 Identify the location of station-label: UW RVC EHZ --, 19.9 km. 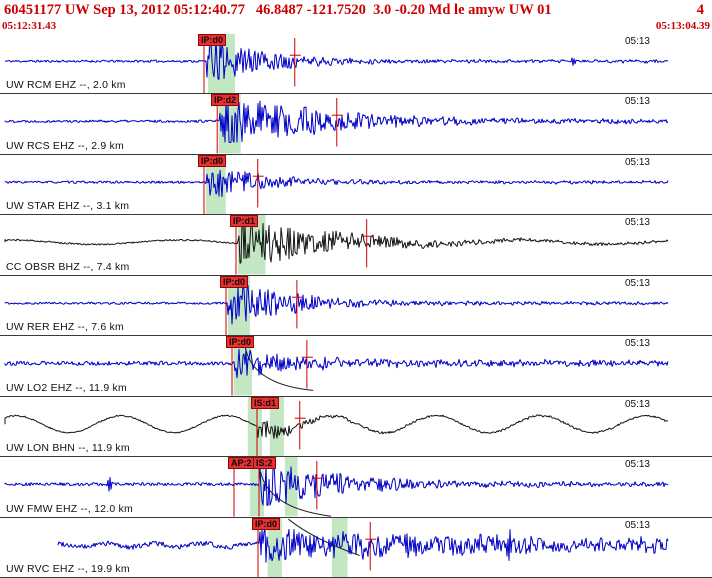
(68, 568).